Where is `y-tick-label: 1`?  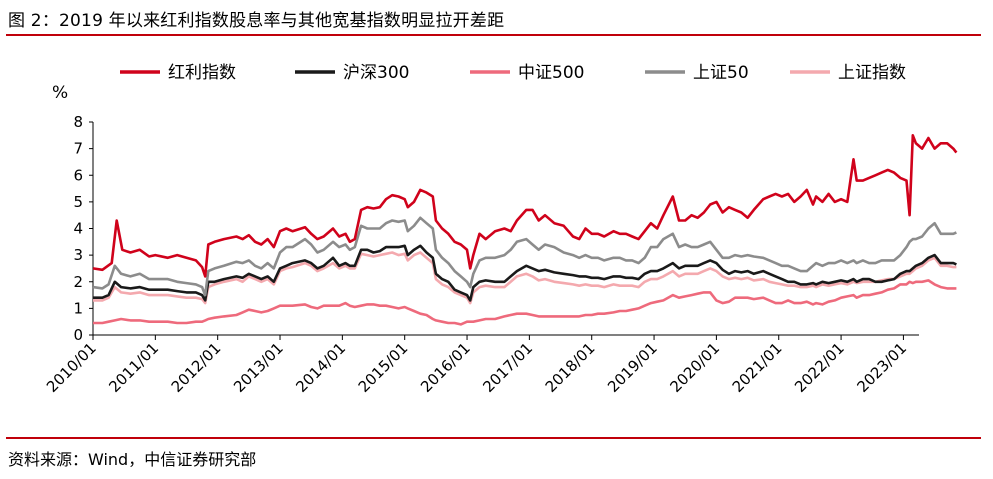
y-tick-label: 1 is located at coordinates (78, 308).